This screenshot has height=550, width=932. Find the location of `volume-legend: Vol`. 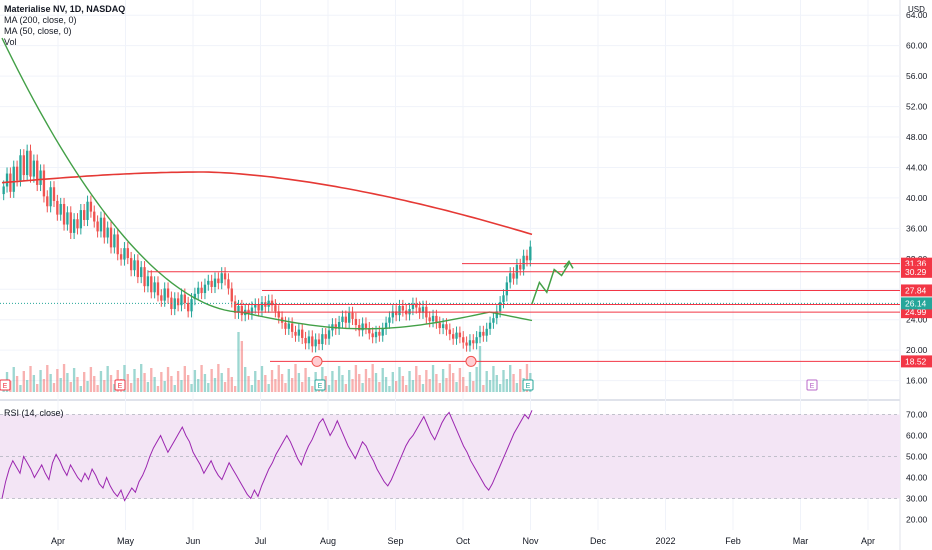

volume-legend: Vol is located at coordinates (10, 42).